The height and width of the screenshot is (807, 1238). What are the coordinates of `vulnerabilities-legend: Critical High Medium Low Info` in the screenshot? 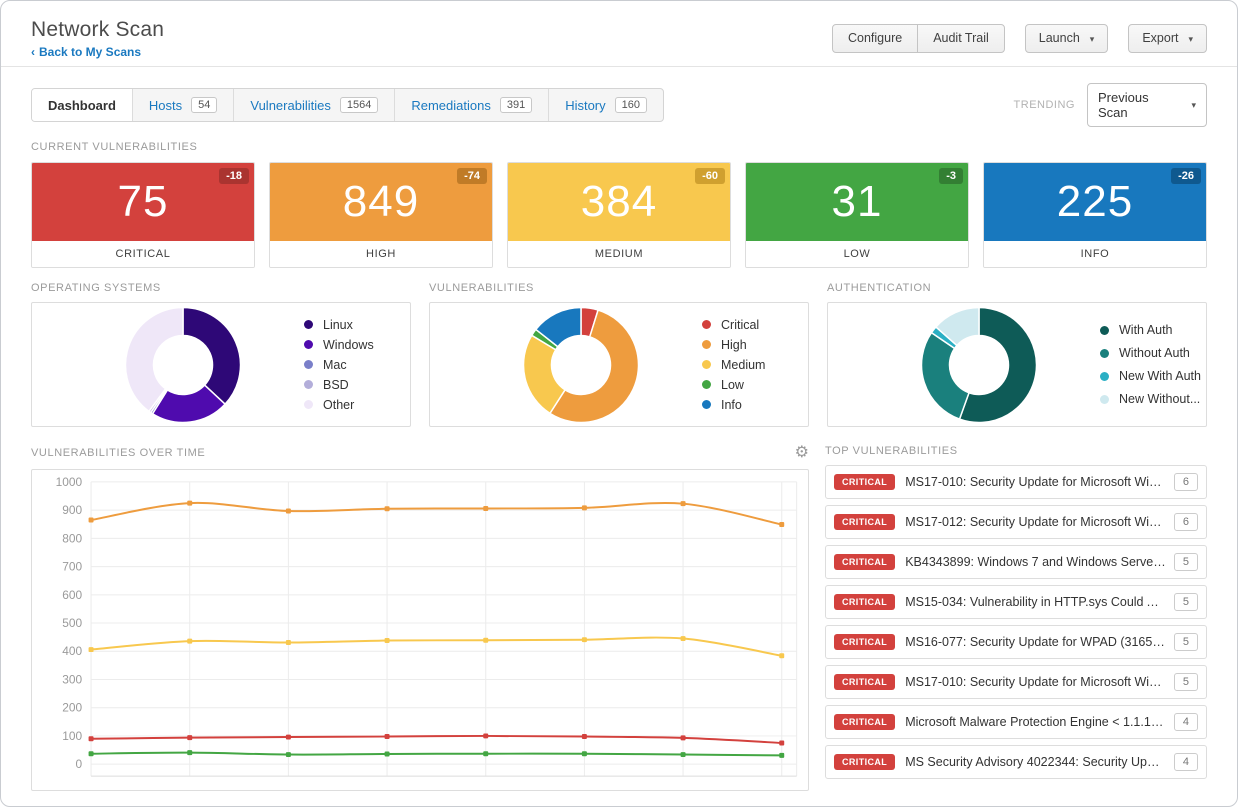 It's located at (733, 365).